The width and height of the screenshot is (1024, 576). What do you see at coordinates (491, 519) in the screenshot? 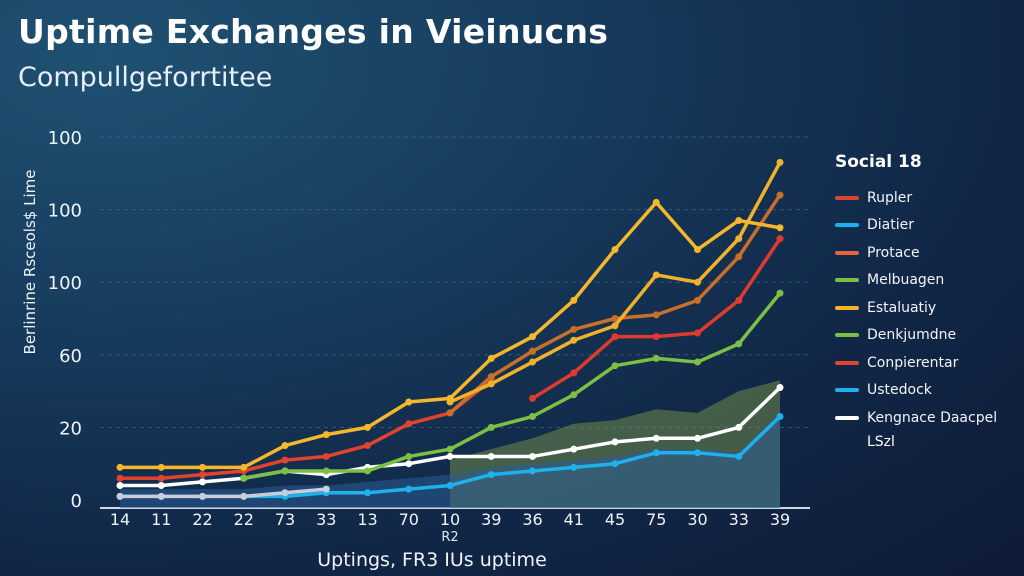
I see `x-tick-label: 39` at bounding box center [491, 519].